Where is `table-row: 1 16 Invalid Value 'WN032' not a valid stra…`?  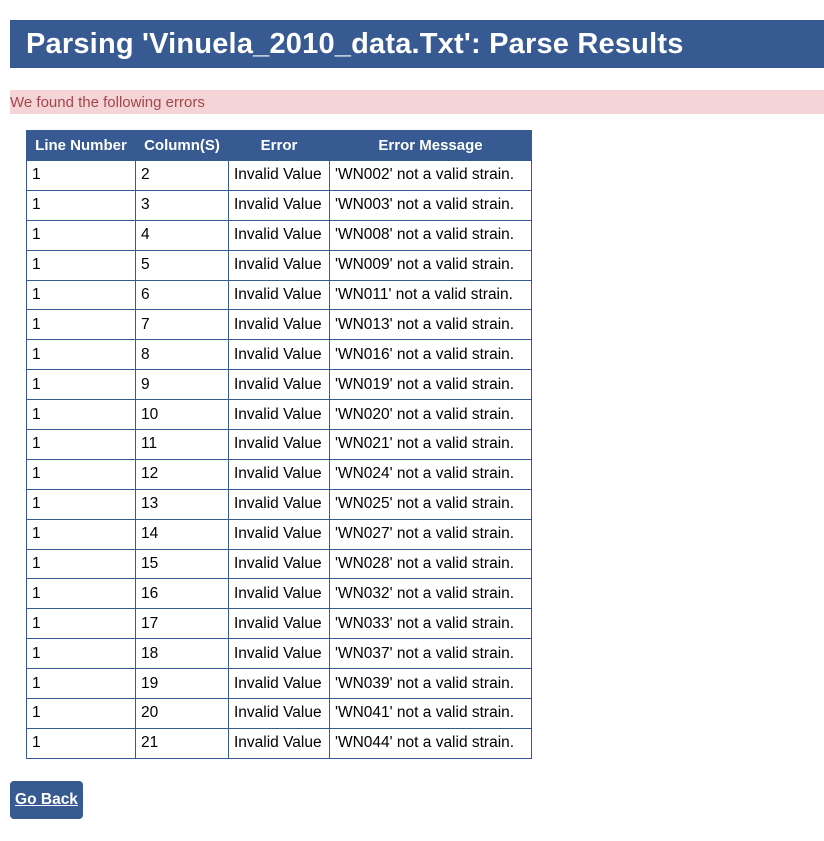
table-row: 1 16 Invalid Value 'WN032' not a valid stra… is located at coordinates (279, 594).